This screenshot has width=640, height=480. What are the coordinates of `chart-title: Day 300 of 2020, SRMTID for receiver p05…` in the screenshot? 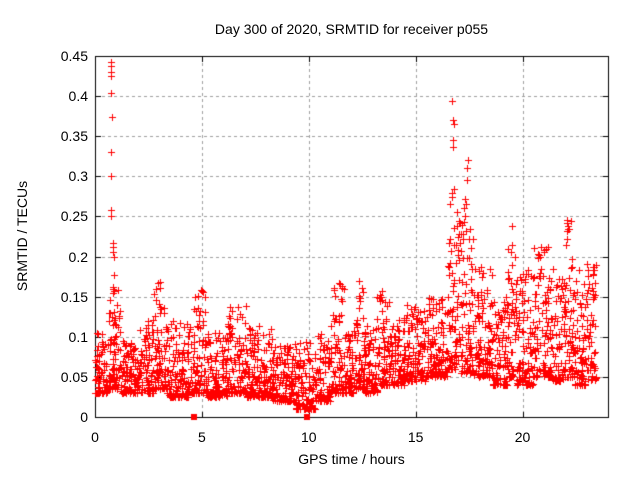 It's located at (351, 29).